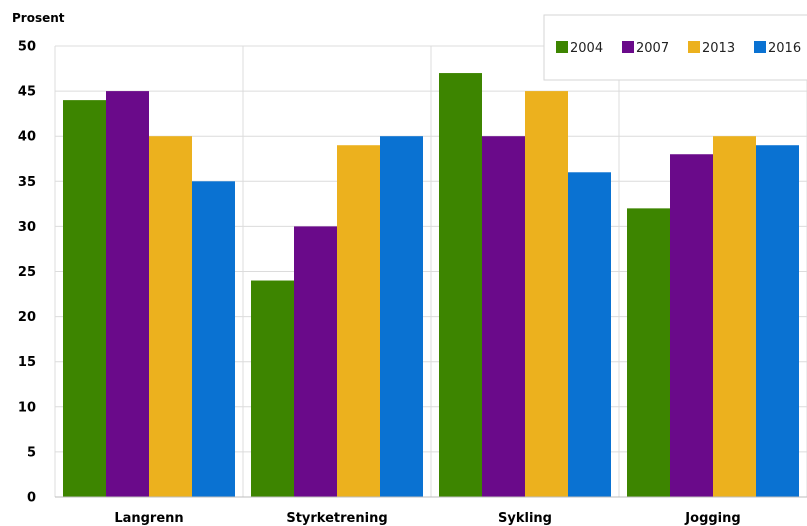 This screenshot has width=807, height=526. Describe the element at coordinates (691, 326) in the screenshot. I see `bar-2007-jogging` at that location.